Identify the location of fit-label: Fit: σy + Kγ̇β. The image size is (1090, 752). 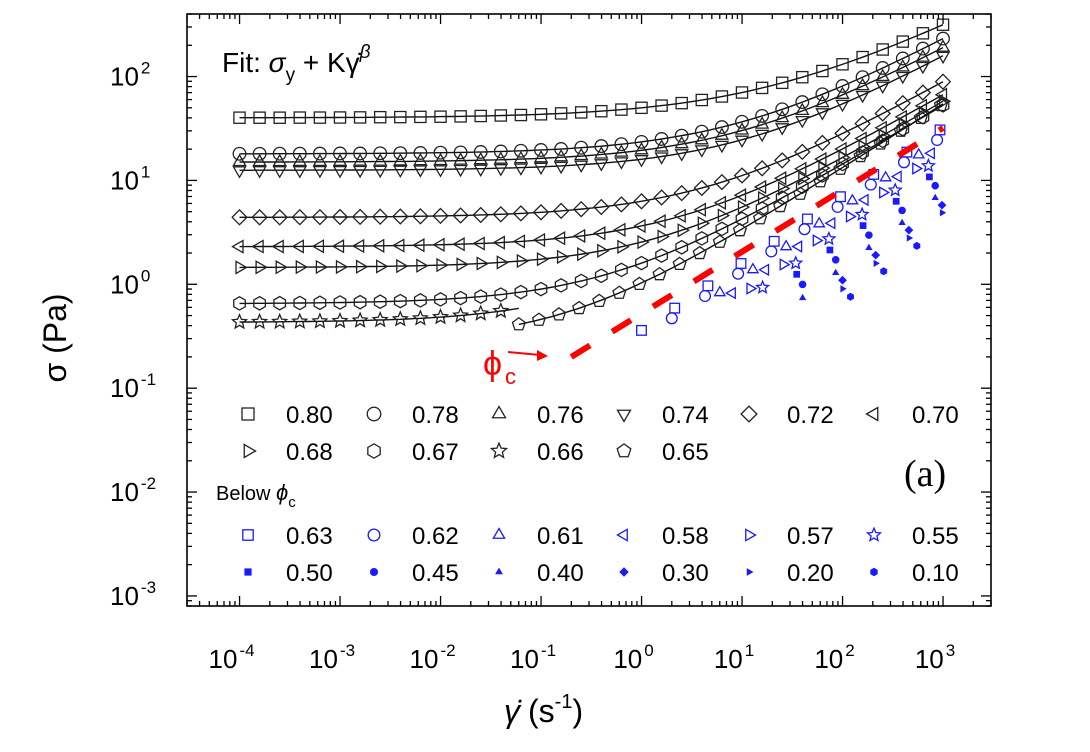
(296, 64).